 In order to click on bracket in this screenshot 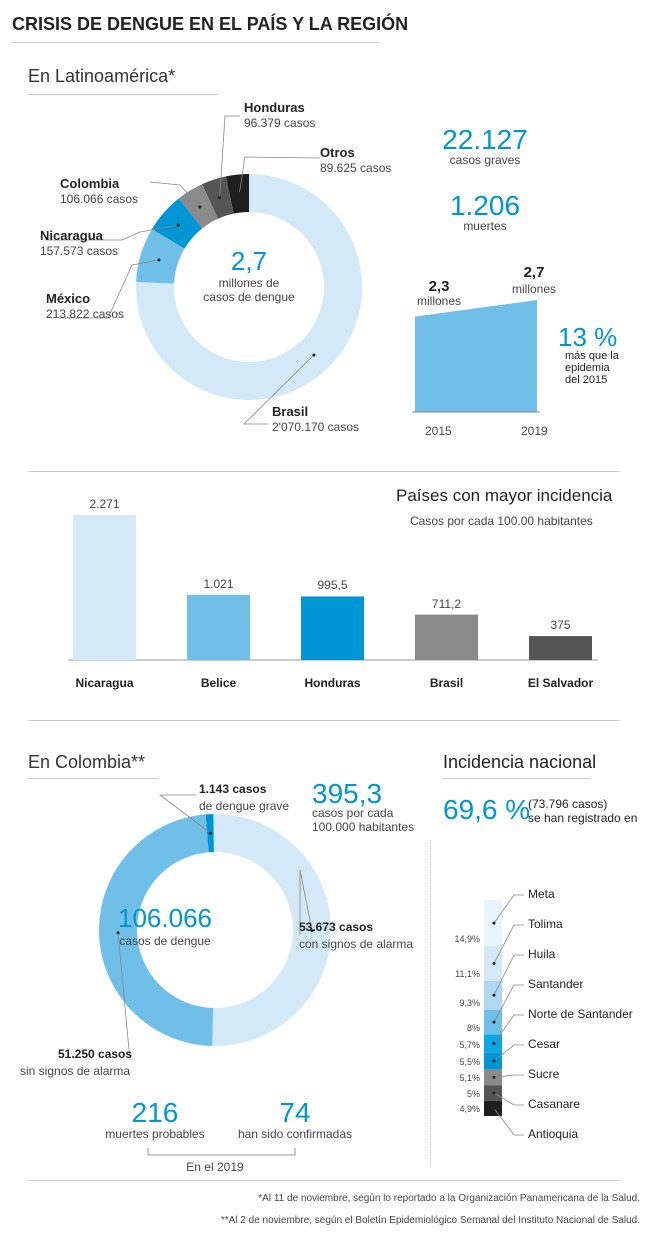, I will do `click(221, 1152)`.